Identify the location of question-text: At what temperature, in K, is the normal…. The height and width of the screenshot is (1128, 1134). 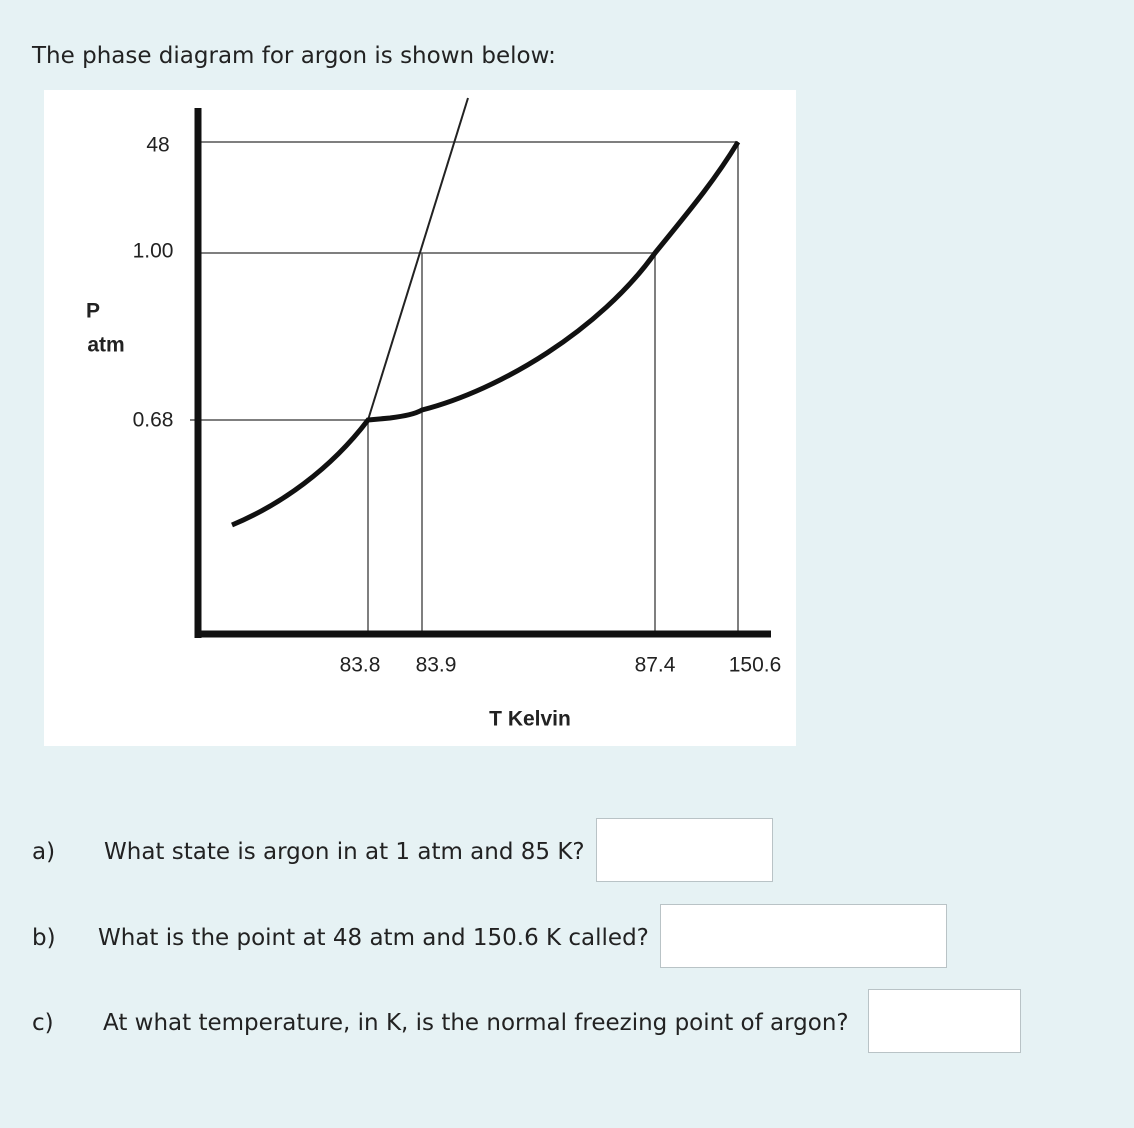
(476, 1023).